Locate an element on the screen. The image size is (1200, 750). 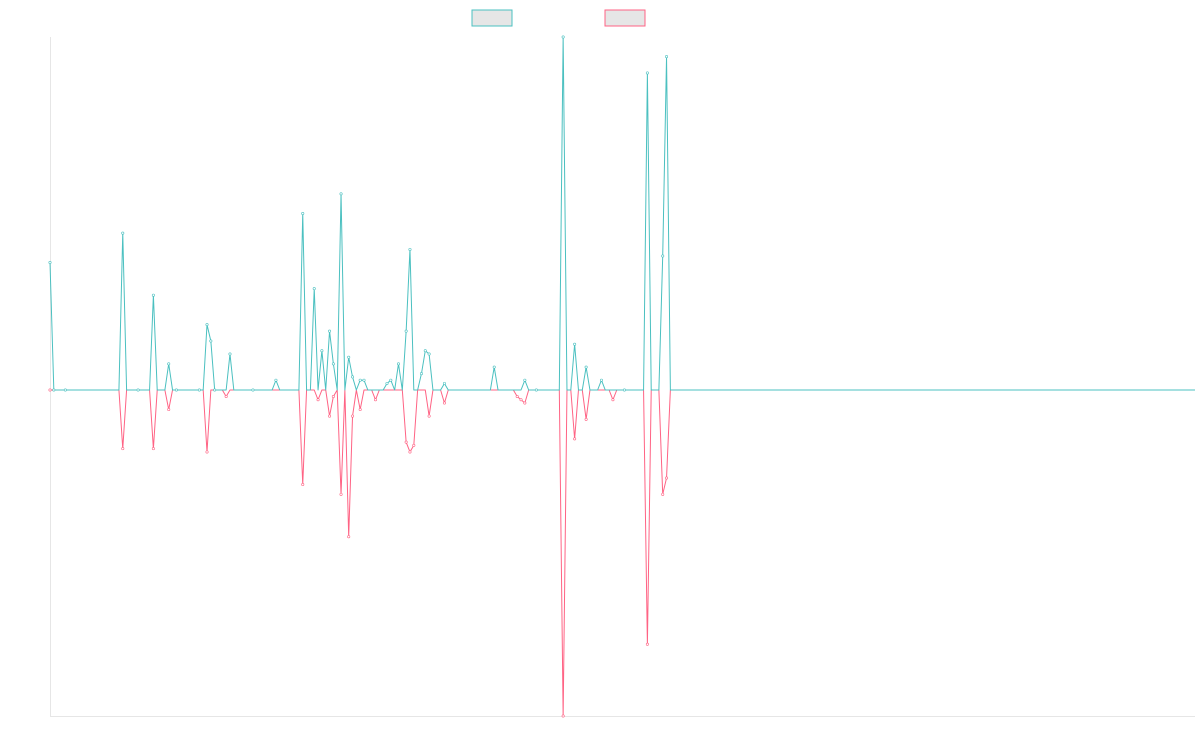
legend is located at coordinates (558, 18).